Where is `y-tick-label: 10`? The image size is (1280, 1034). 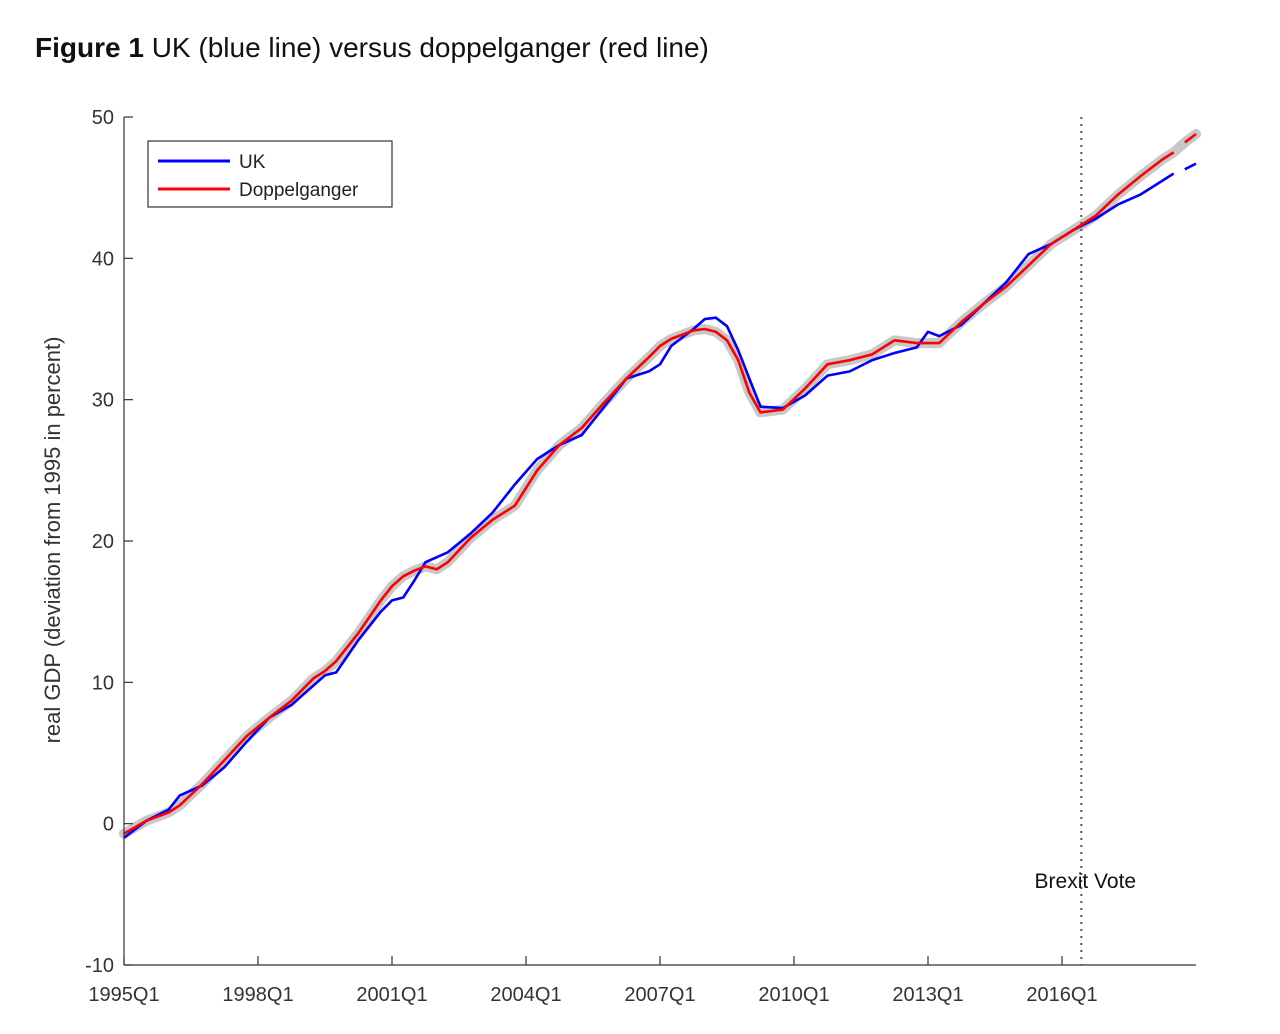 y-tick-label: 10 is located at coordinates (103, 683).